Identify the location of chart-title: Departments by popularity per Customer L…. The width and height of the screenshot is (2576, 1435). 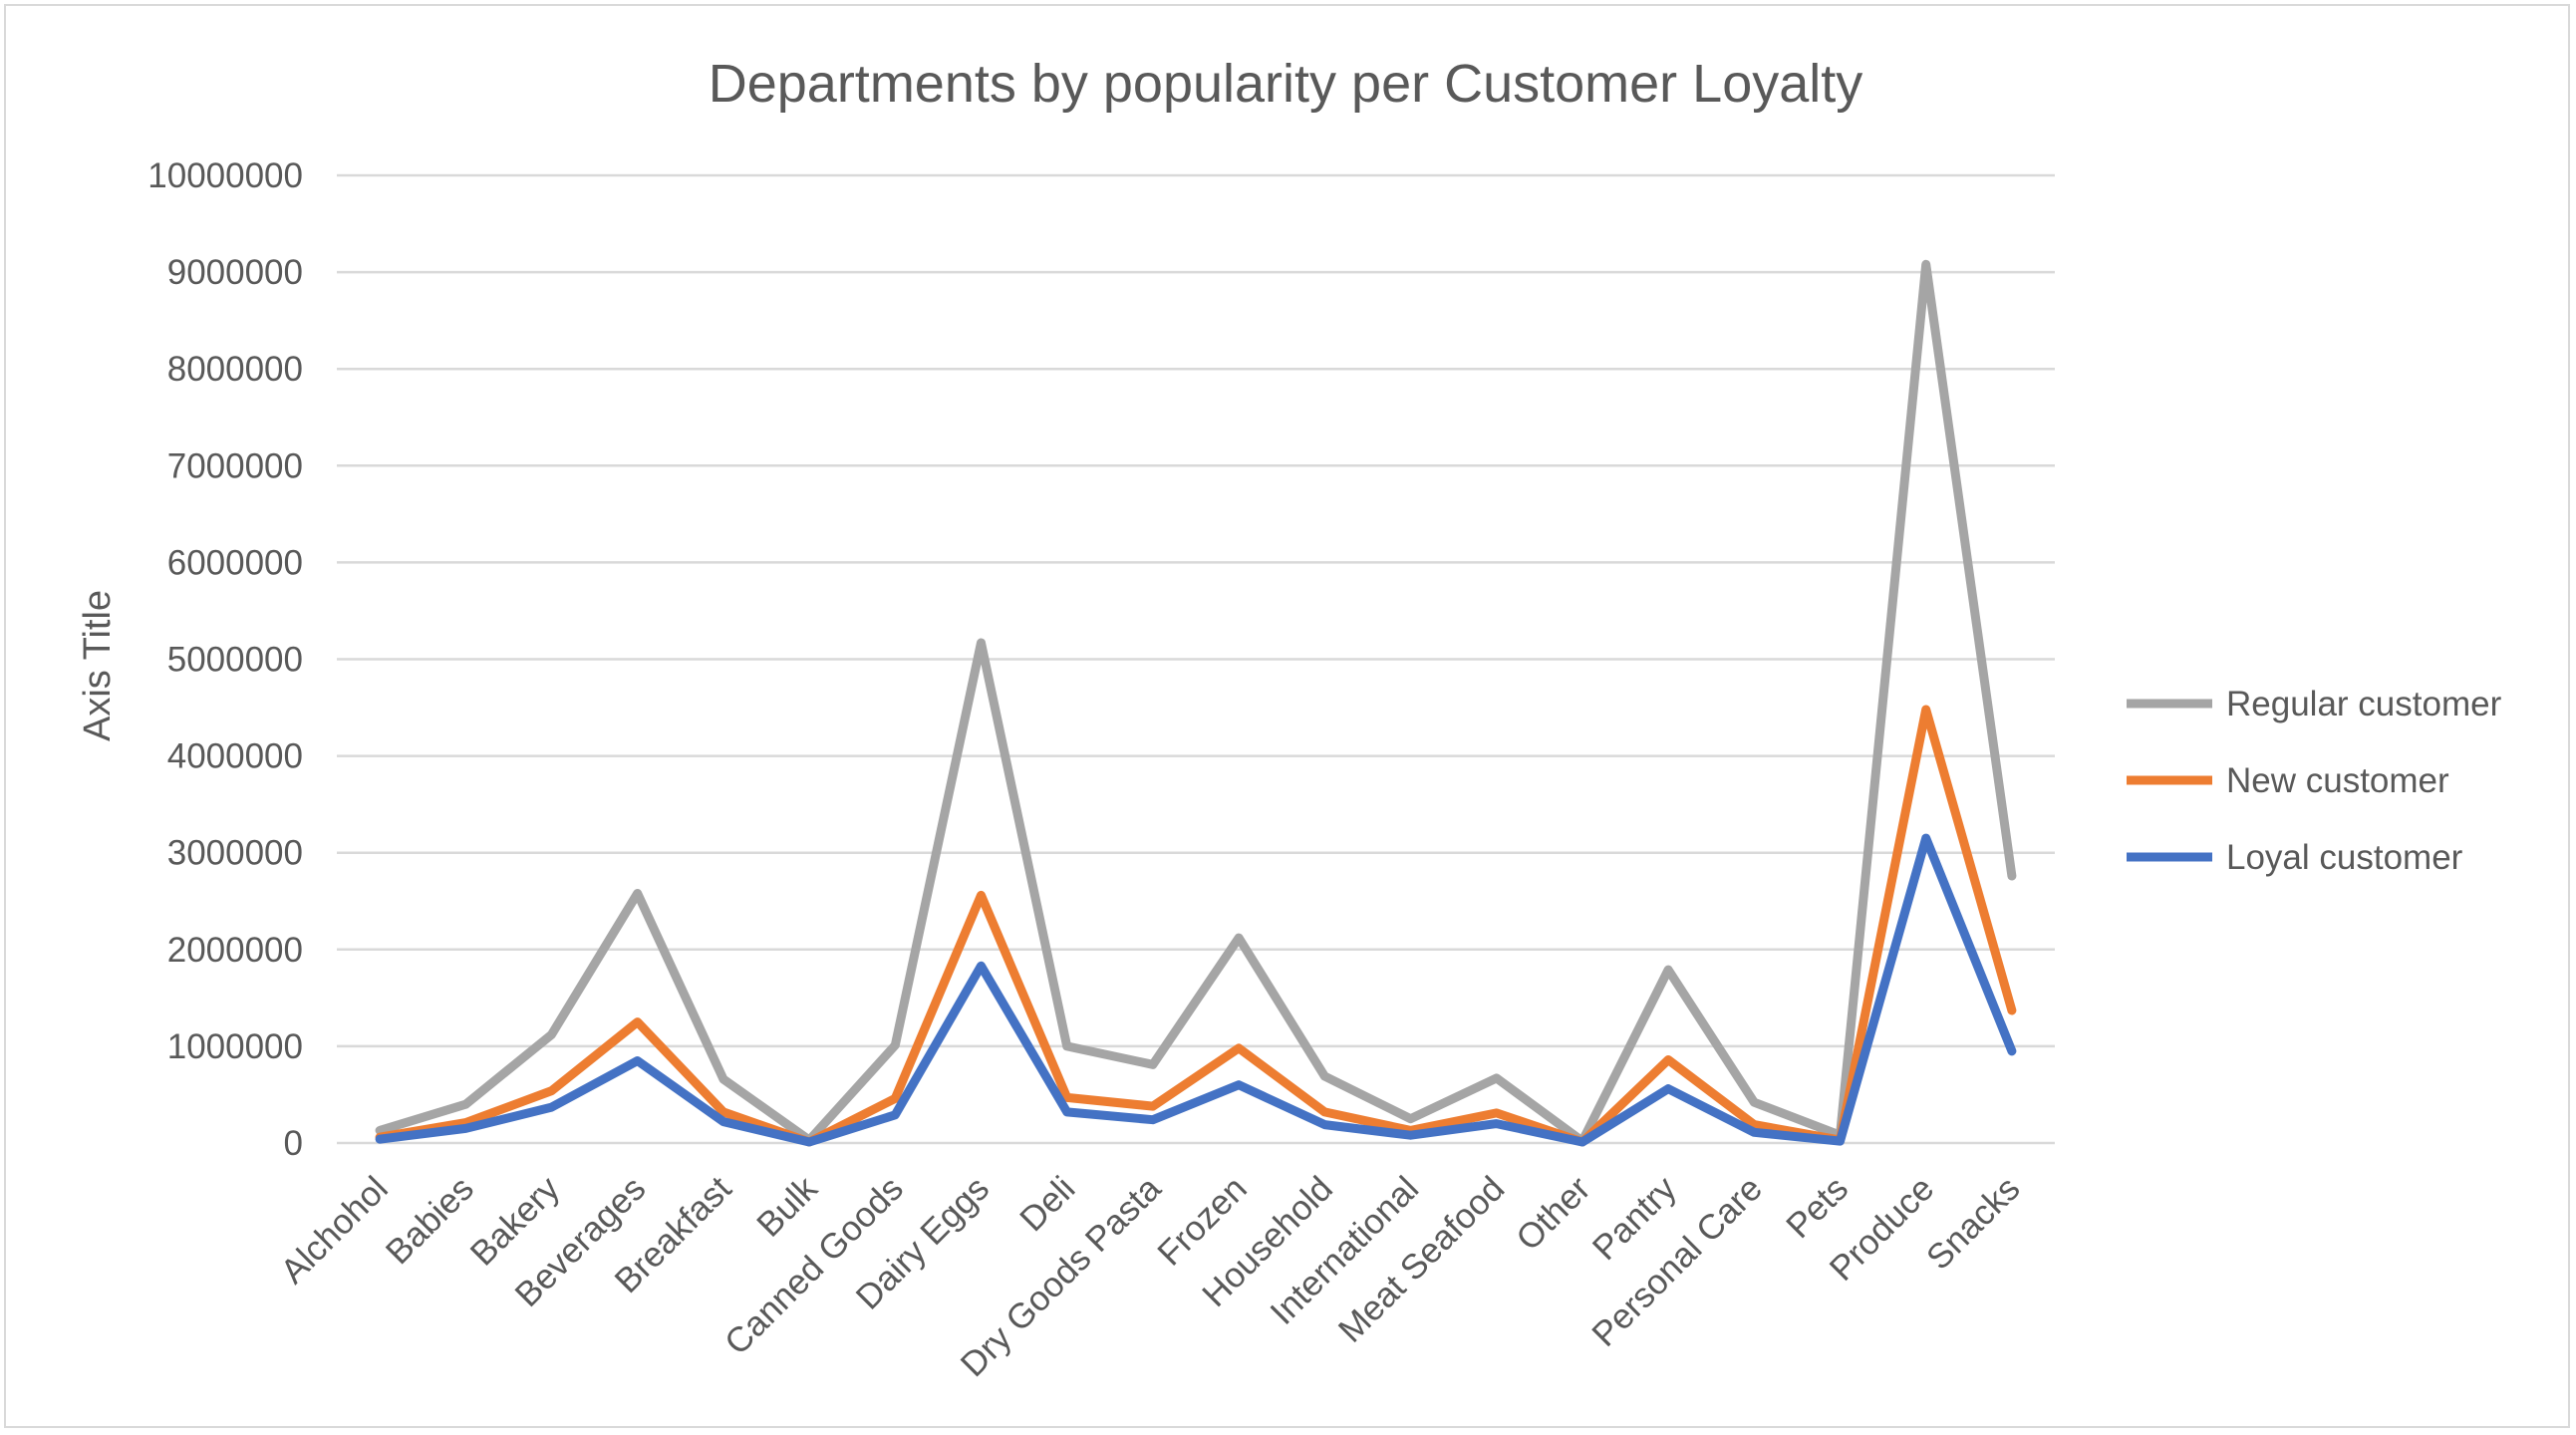
(1286, 84).